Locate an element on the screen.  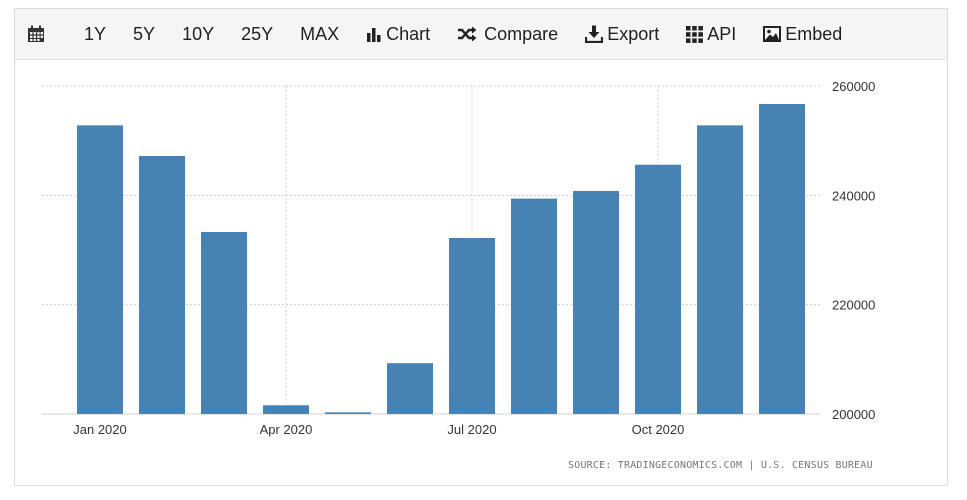
download-icon is located at coordinates (594, 34).